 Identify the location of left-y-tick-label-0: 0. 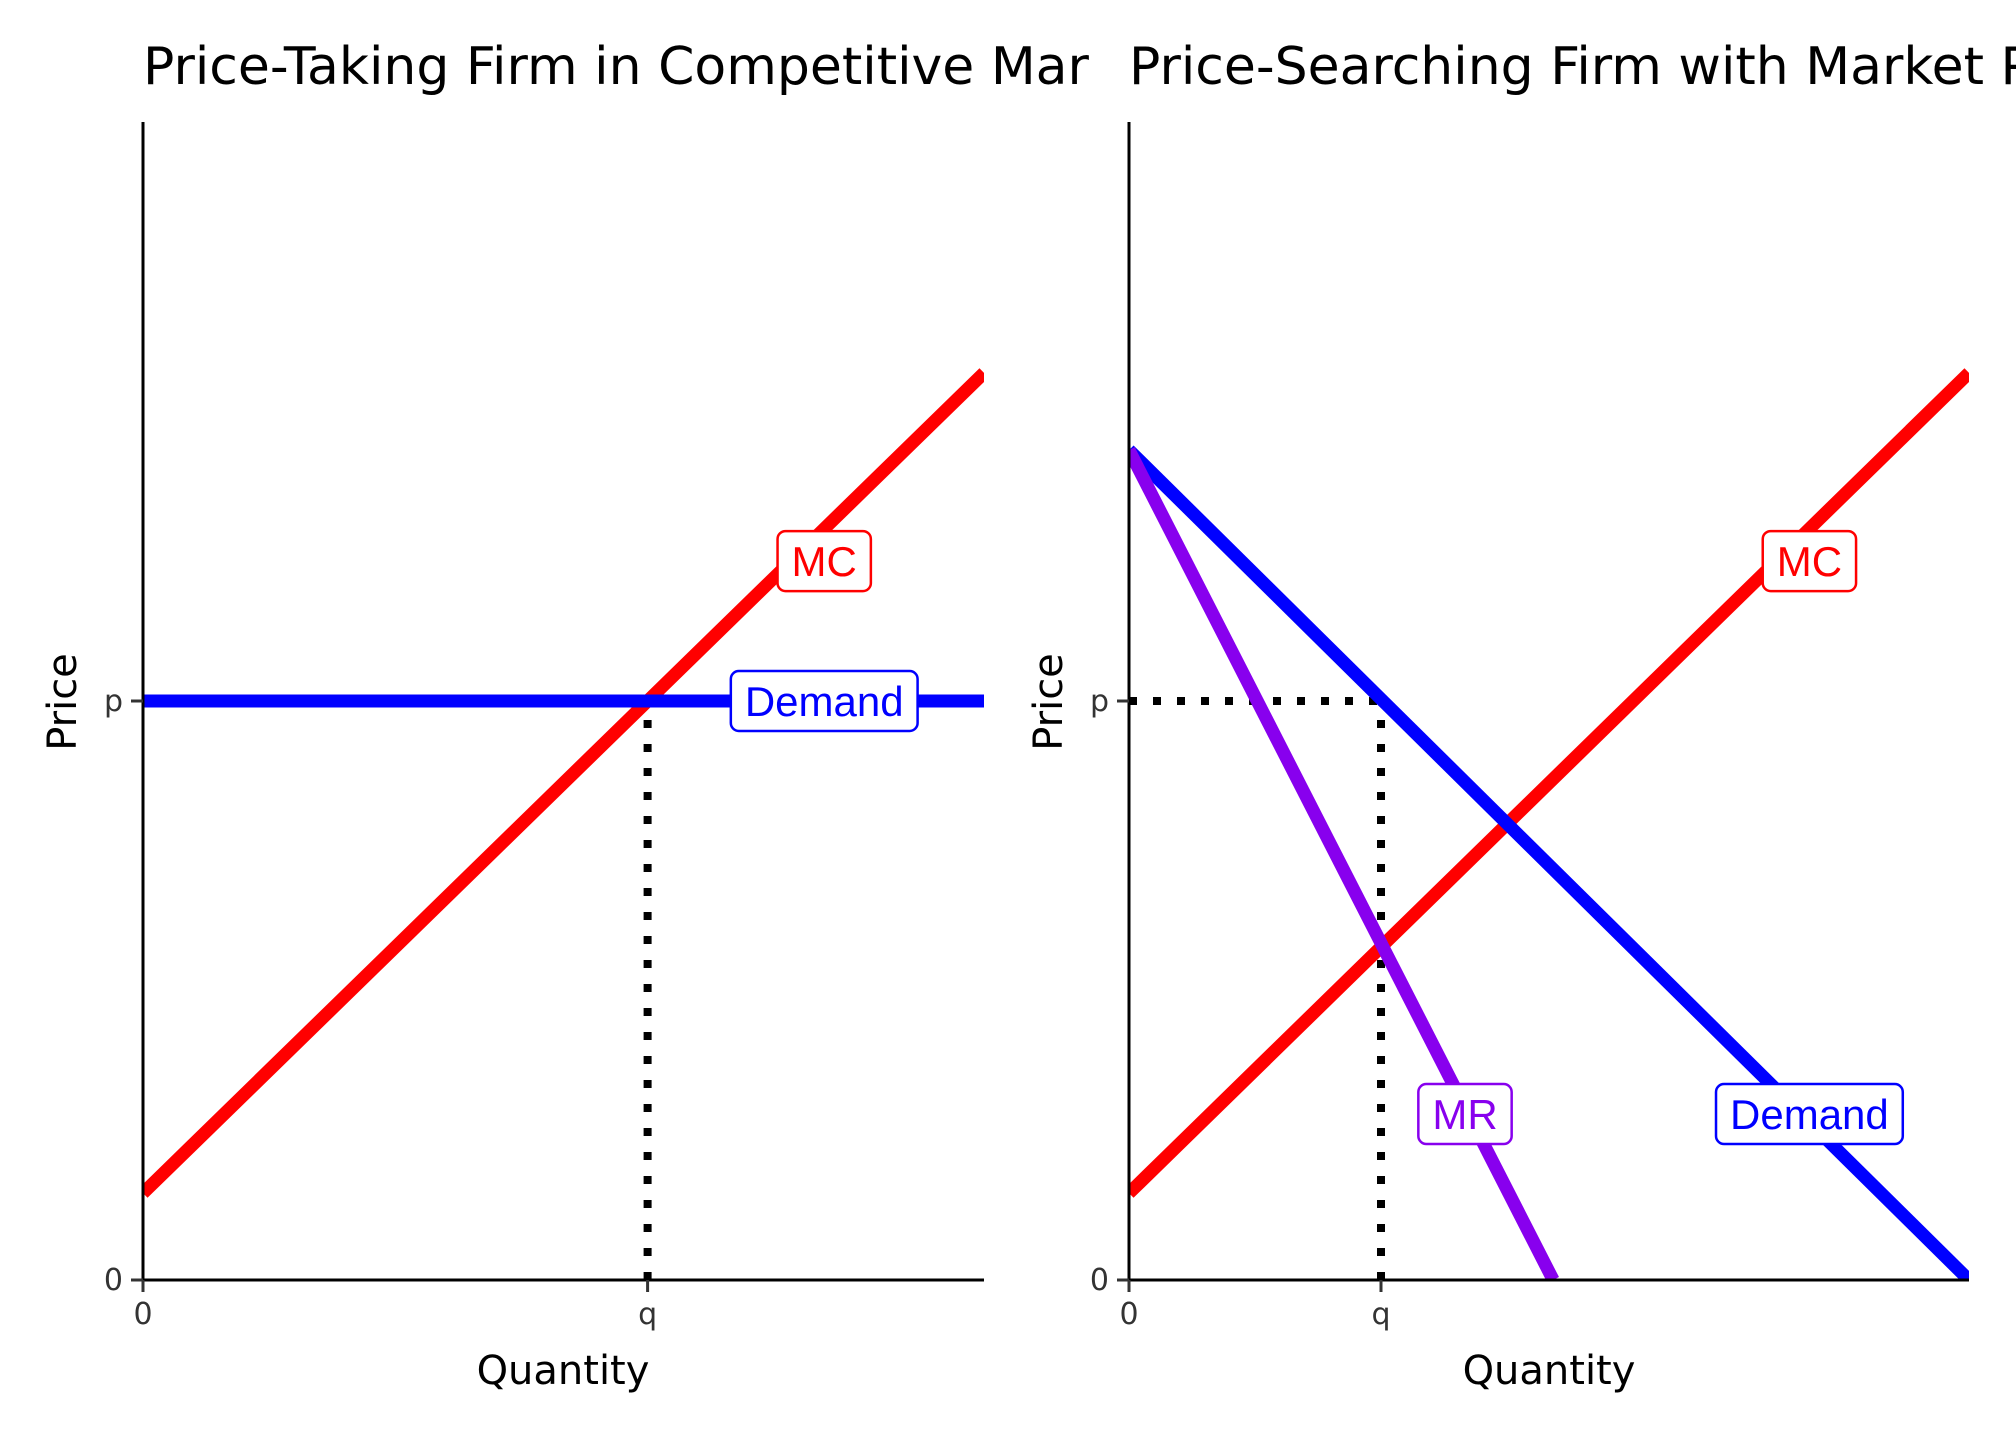
(113, 1280).